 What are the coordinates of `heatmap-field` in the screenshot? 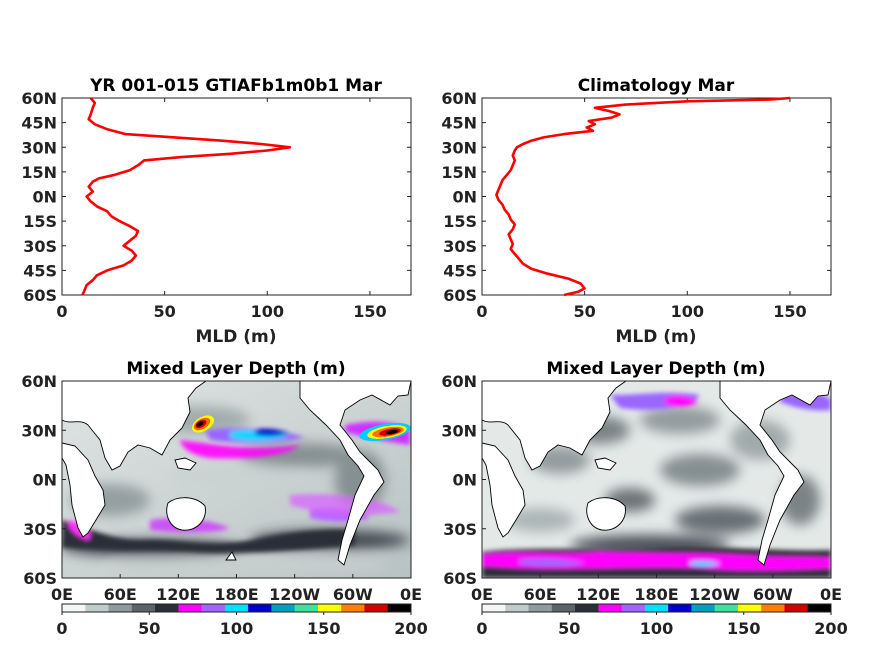 It's located at (236, 479).